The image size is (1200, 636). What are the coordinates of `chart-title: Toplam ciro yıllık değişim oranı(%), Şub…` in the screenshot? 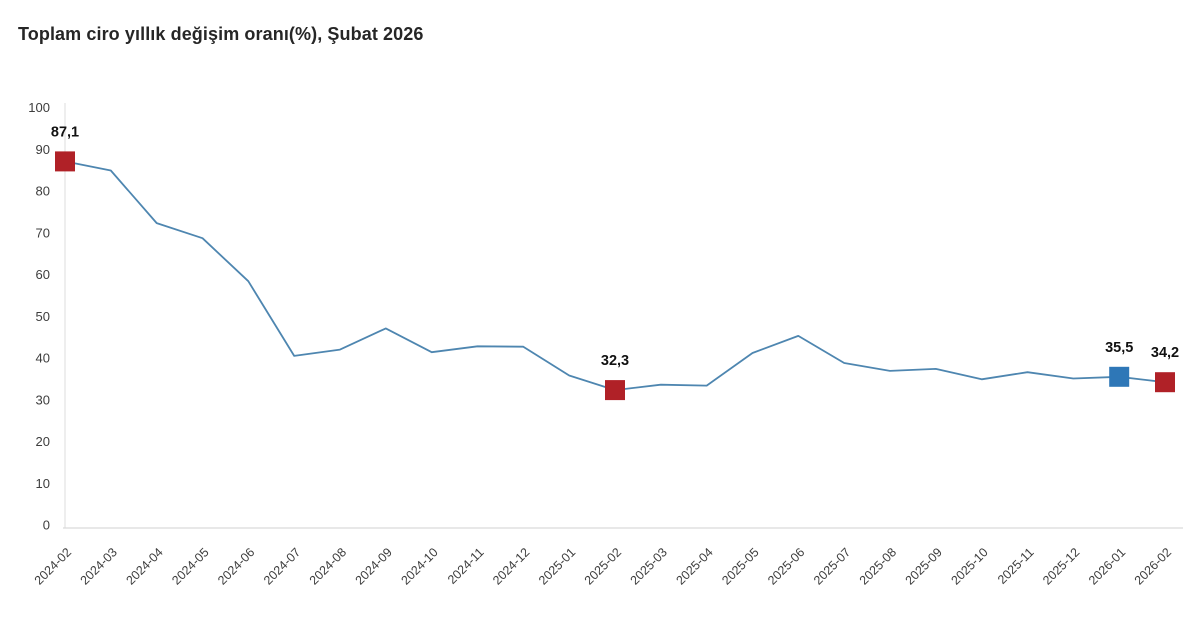 It's located at (221, 34).